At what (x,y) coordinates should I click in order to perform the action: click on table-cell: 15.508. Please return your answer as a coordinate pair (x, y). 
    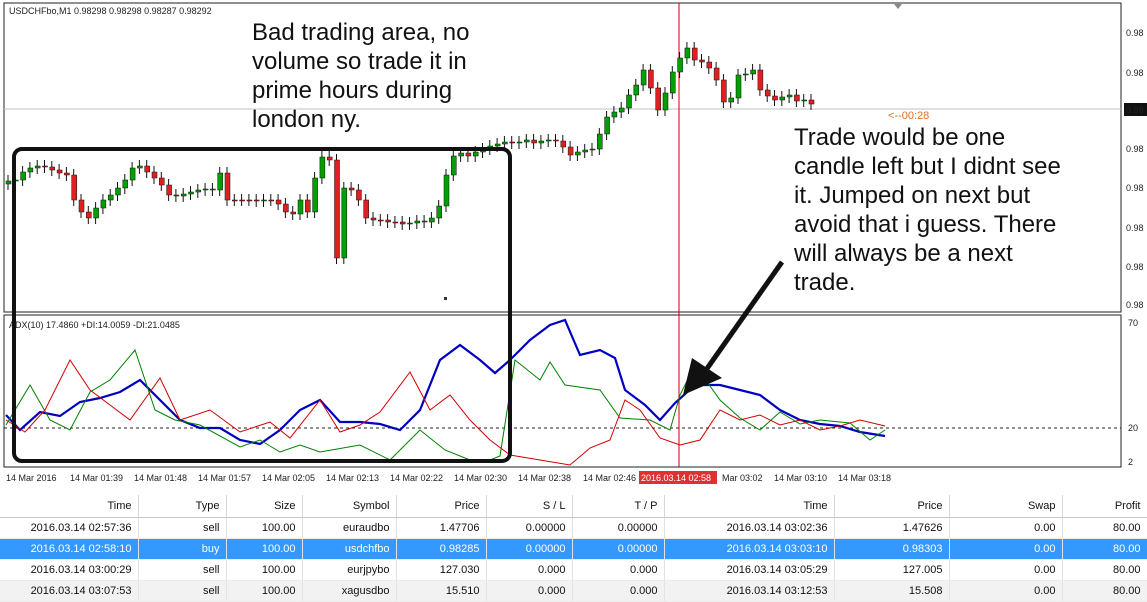
    Looking at the image, I should click on (892, 591).